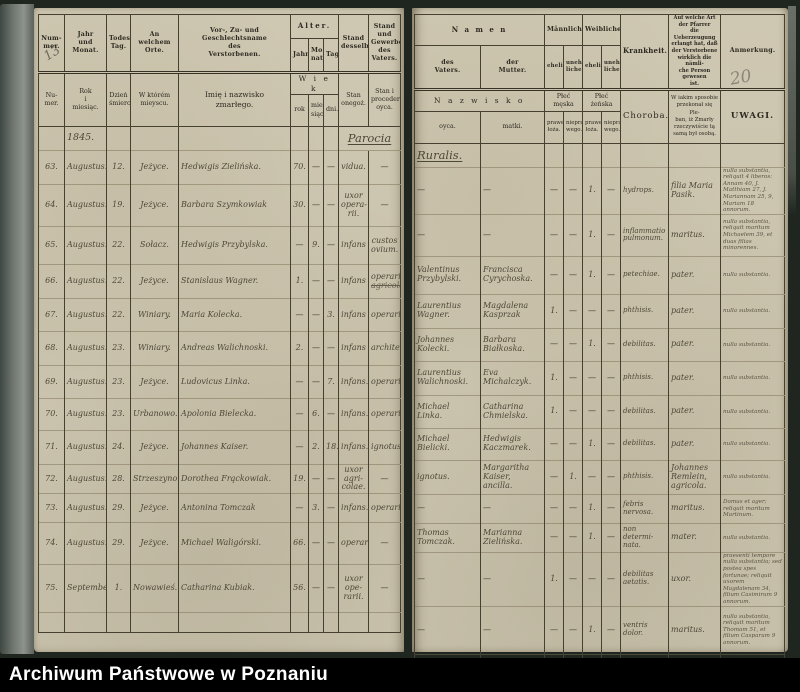 The image size is (800, 692). Describe the element at coordinates (118, 588) in the screenshot. I see `death-day-cell: 1.` at that location.